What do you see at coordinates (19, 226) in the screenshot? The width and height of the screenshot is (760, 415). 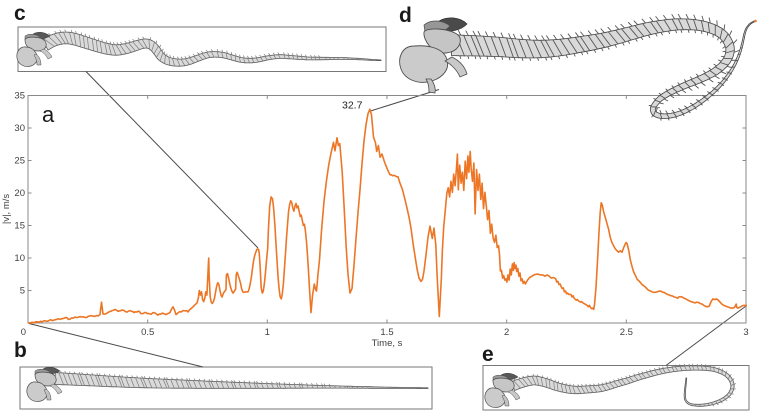 I see `svg-text: 15` at bounding box center [19, 226].